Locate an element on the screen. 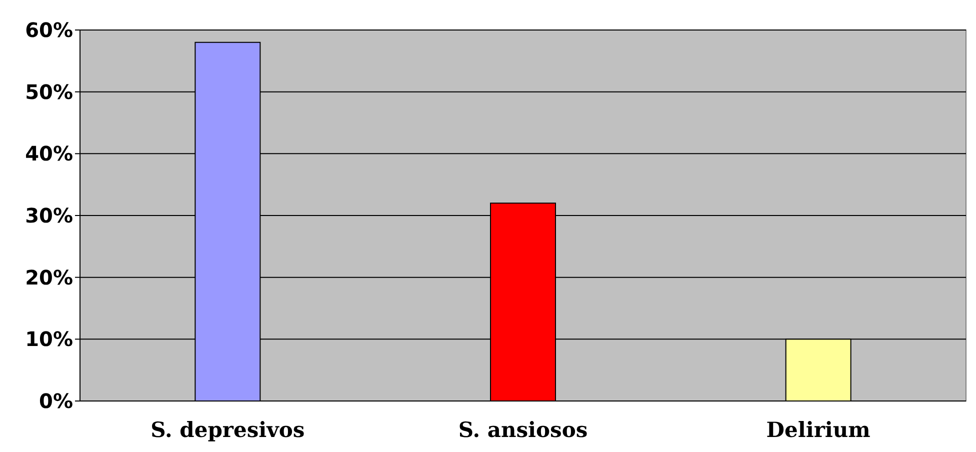 This screenshot has height=452, width=976. x-tick-label: Delirium is located at coordinates (818, 429).